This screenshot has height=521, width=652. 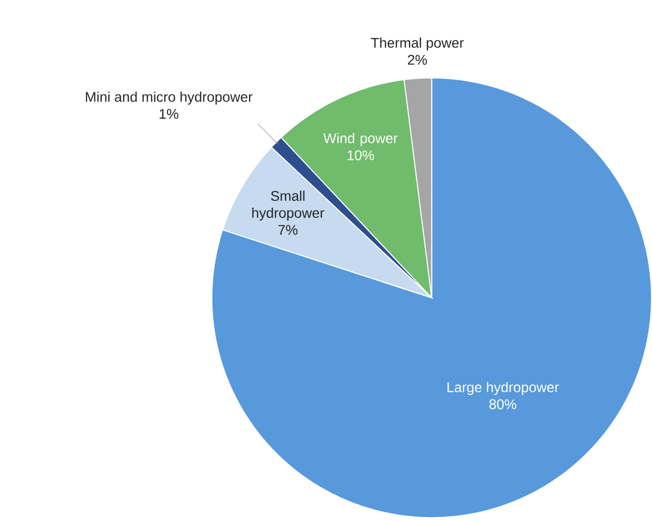 What do you see at coordinates (503, 389) in the screenshot?
I see `slice-label: Large hydropower` at bounding box center [503, 389].